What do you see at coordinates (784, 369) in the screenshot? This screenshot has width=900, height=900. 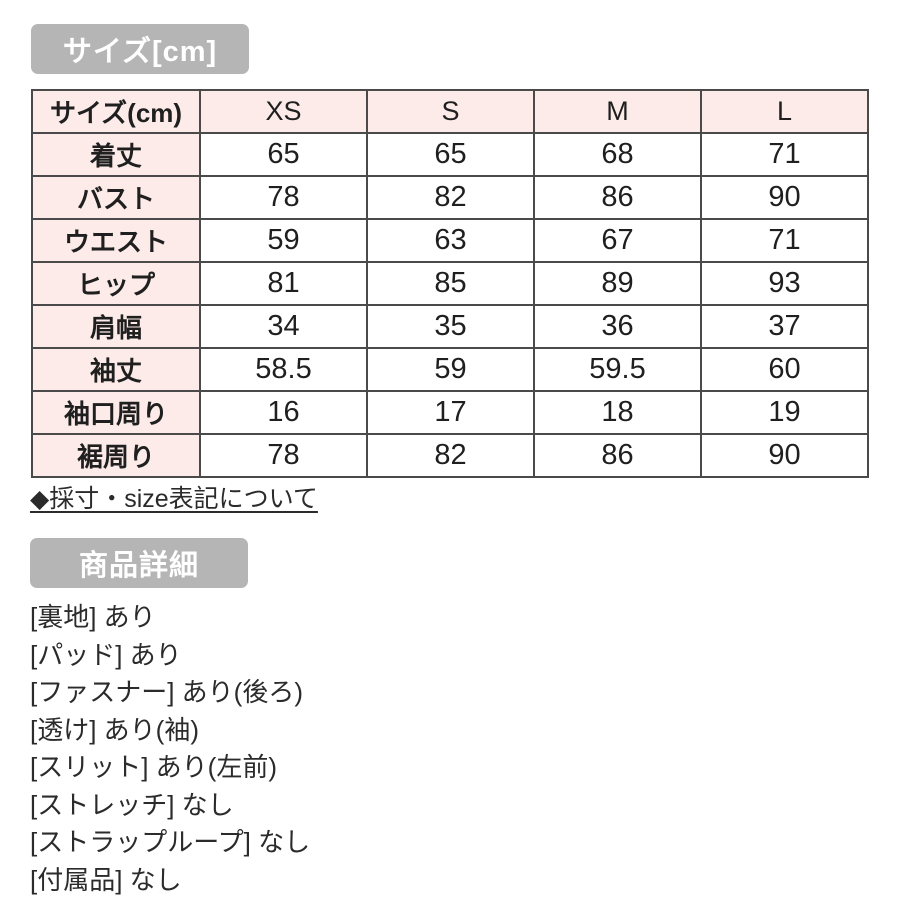 I see `cell-value: 60` at bounding box center [784, 369].